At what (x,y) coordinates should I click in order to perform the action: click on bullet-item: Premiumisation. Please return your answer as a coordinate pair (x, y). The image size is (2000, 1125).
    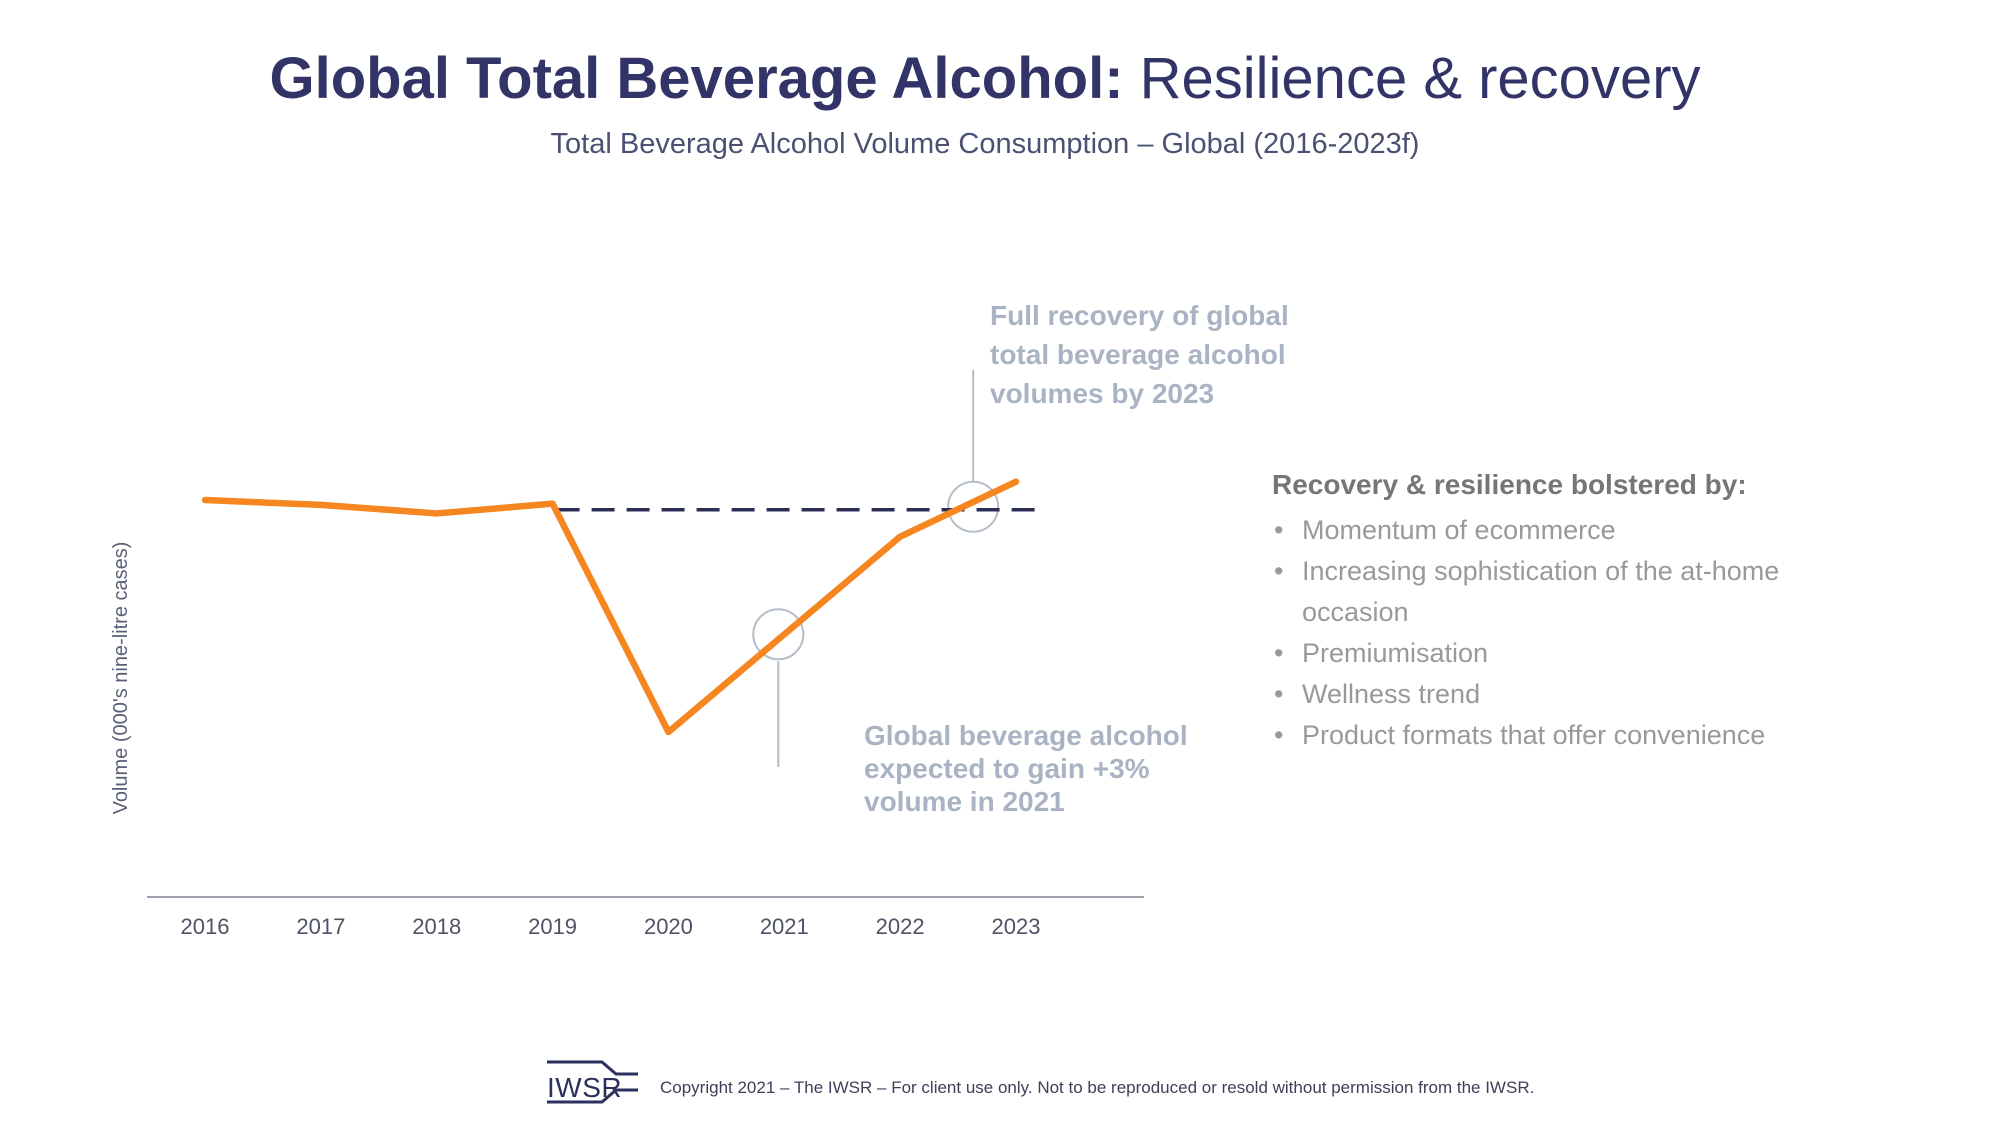
    Looking at the image, I should click on (1537, 653).